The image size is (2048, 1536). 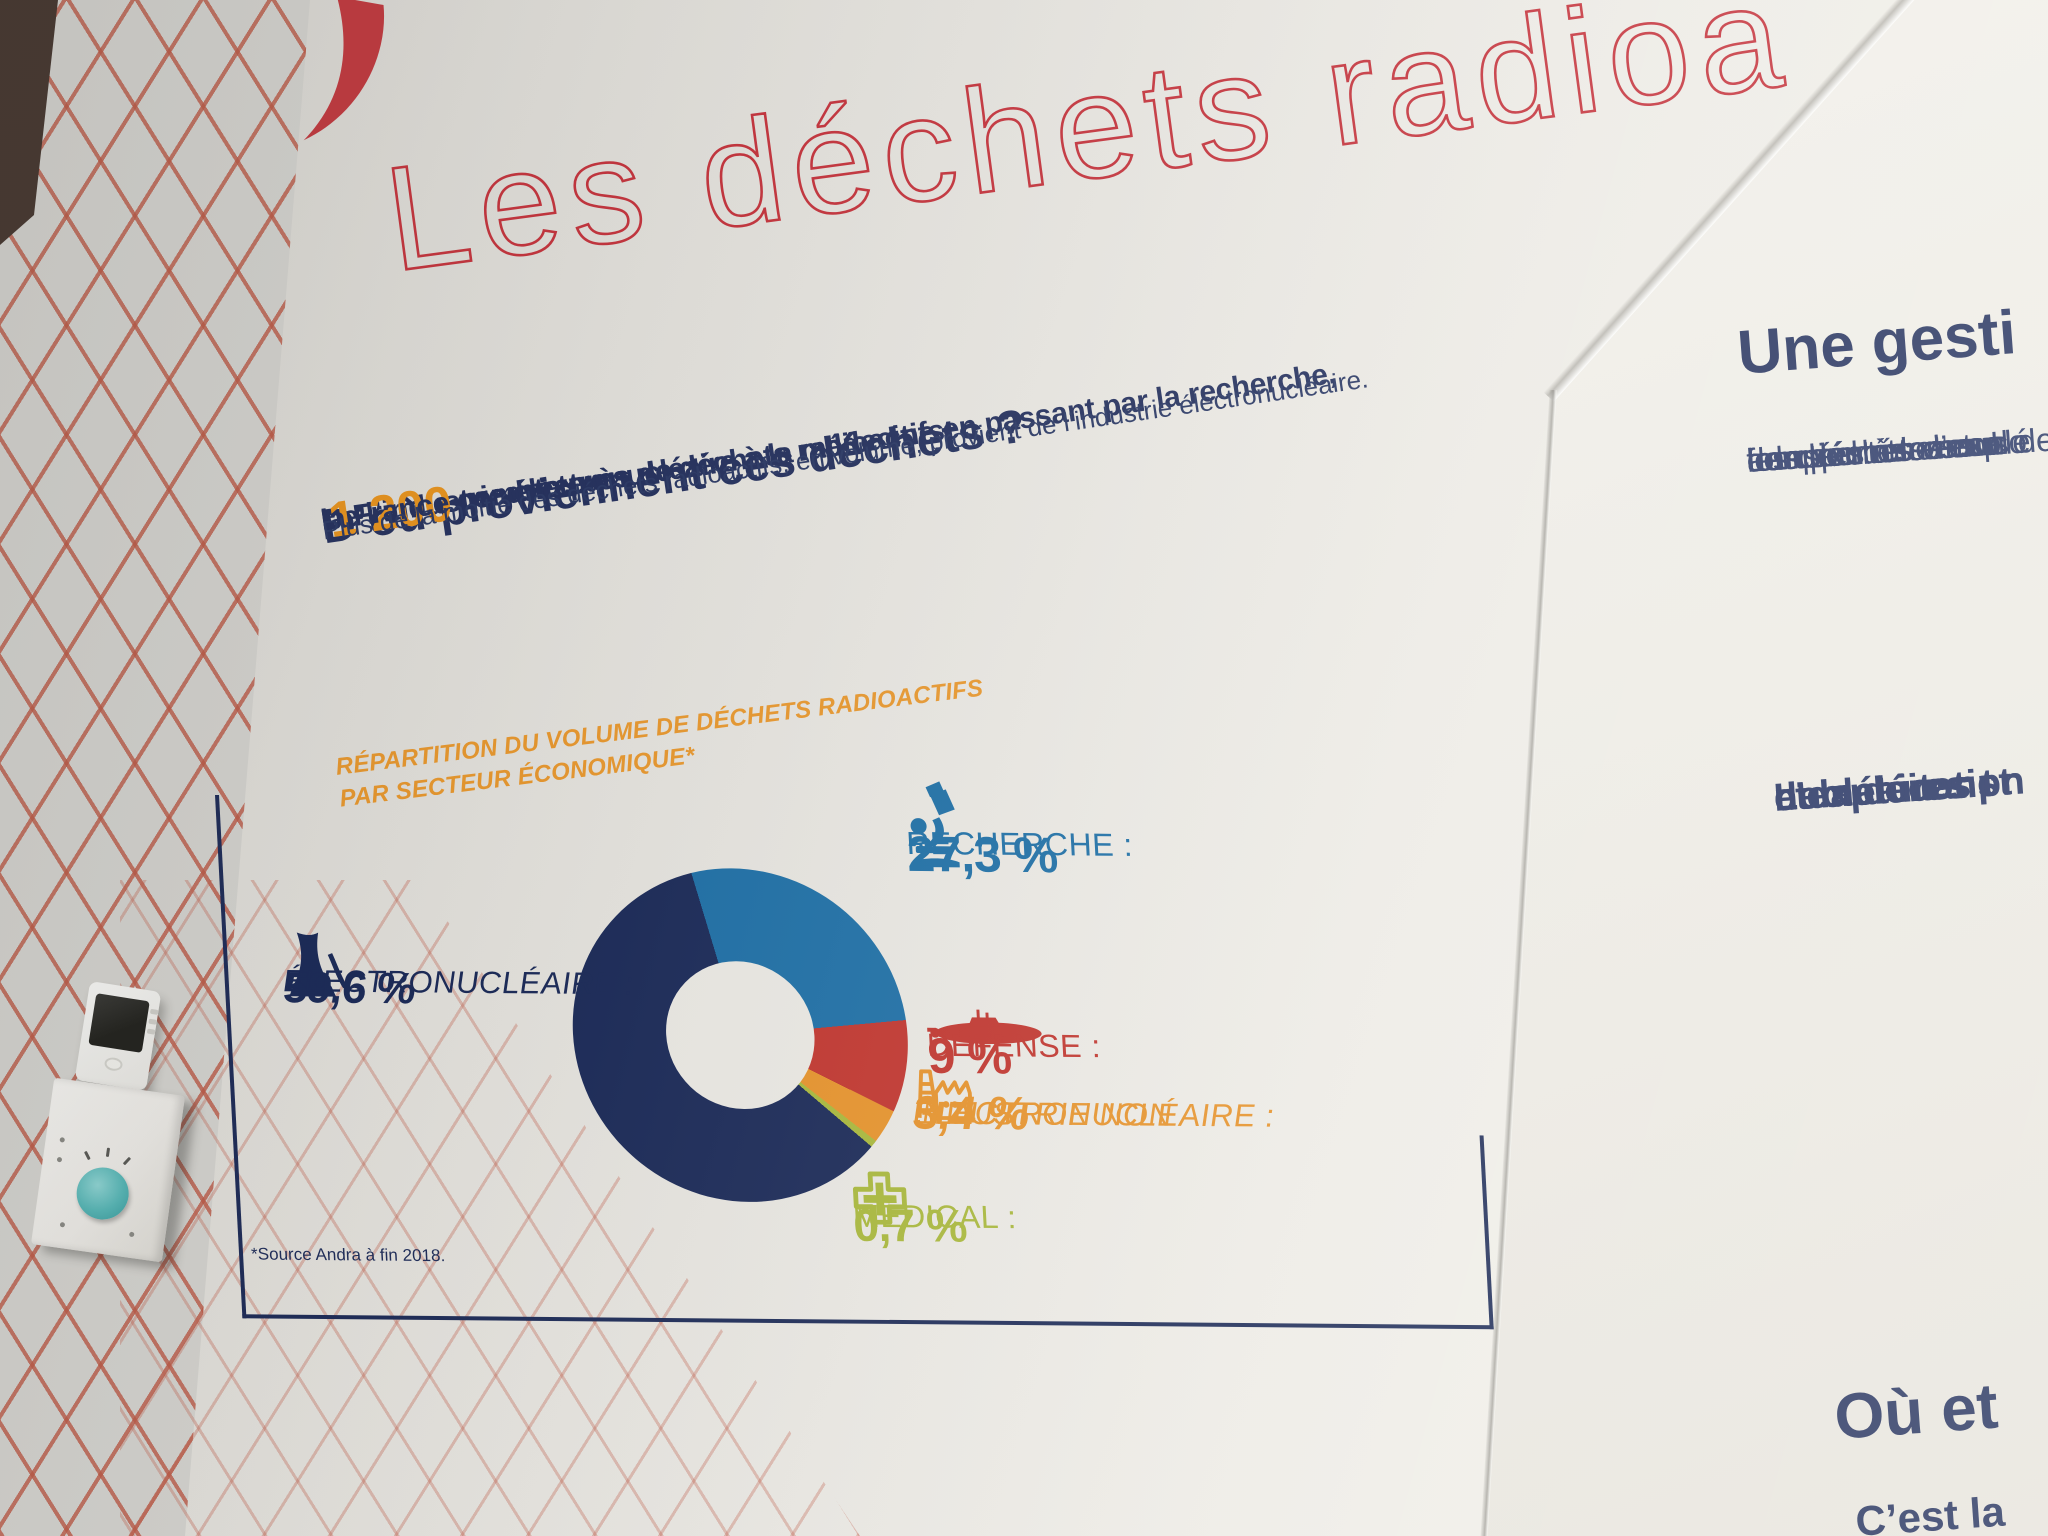 I want to click on submarine-icon, so click(x=984, y=1027).